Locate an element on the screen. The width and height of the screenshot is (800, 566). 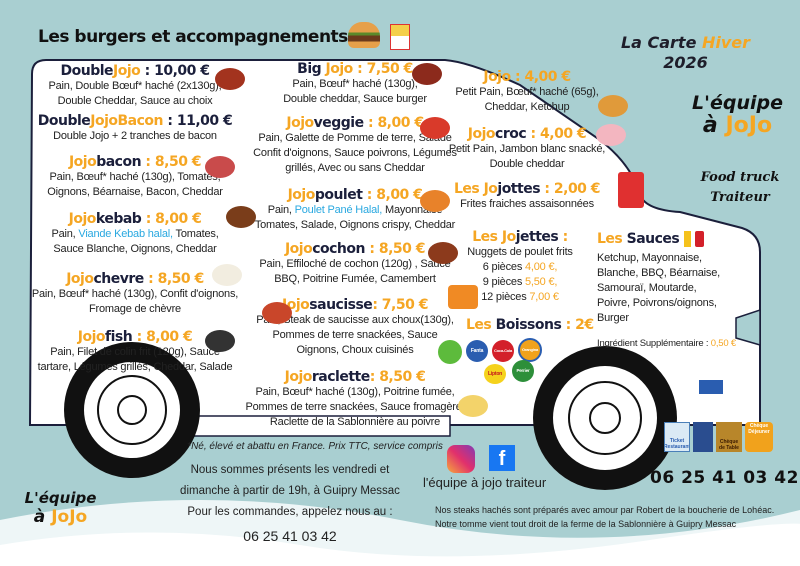
menu-item-price: : 10,00 € is located at coordinates (175, 71).